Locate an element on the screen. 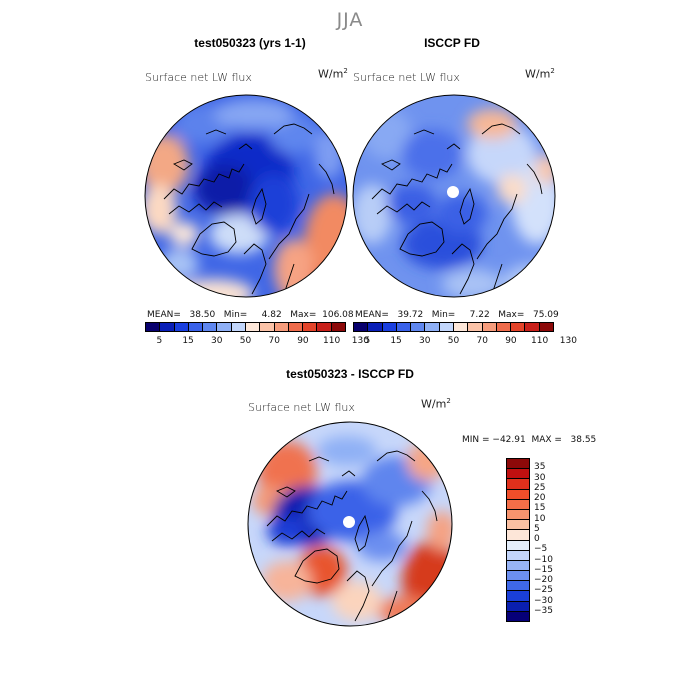  obs-variable-label: Surface net LW flux is located at coordinates (406, 77).